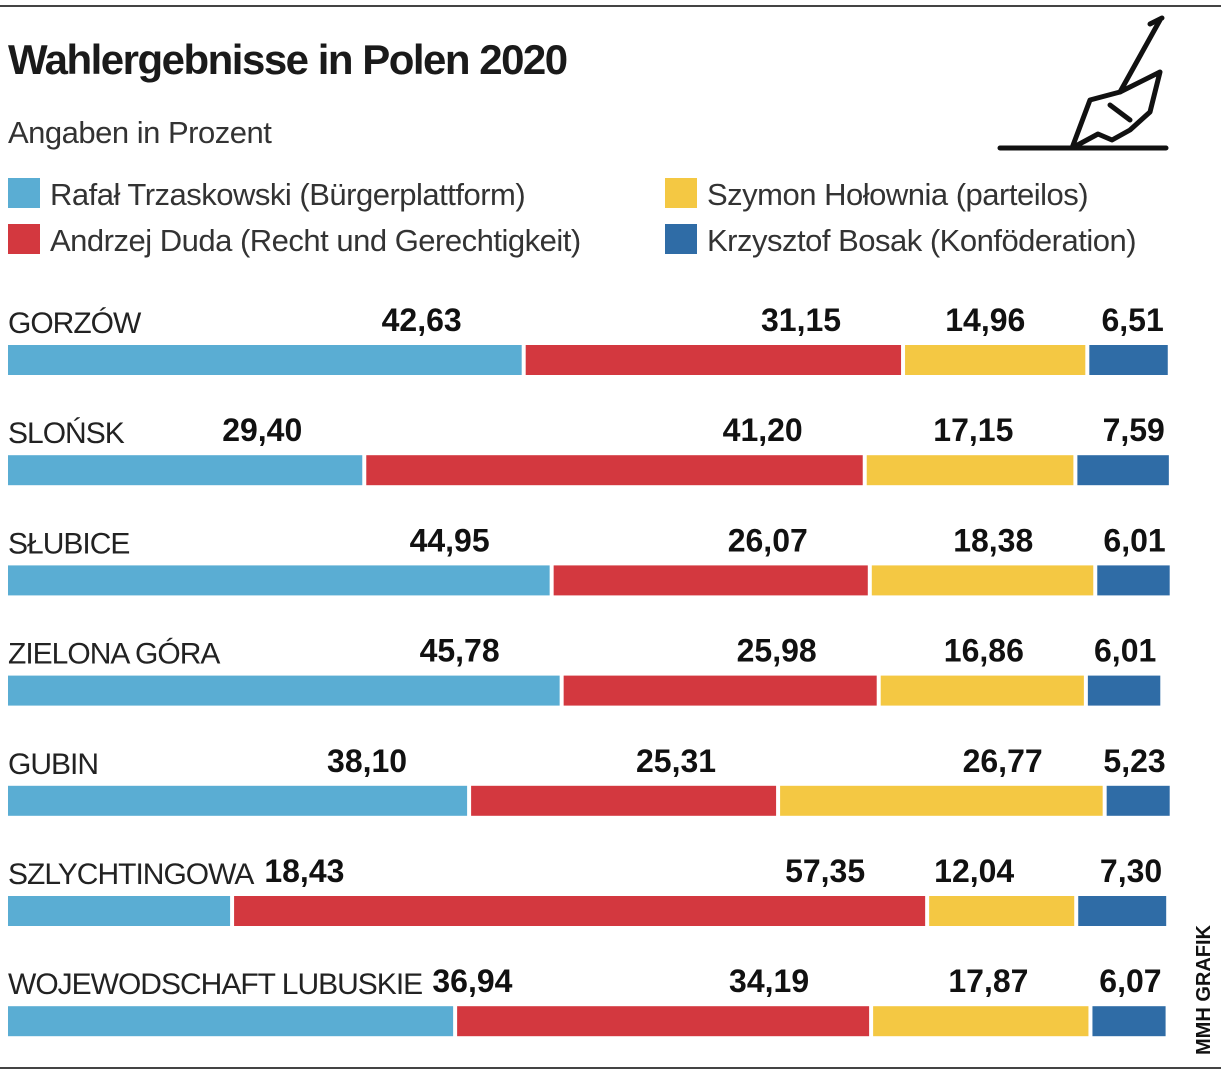 This screenshot has height=1080, width=1221. I want to click on credit: MMH GRAFIK, so click(1204, 989).